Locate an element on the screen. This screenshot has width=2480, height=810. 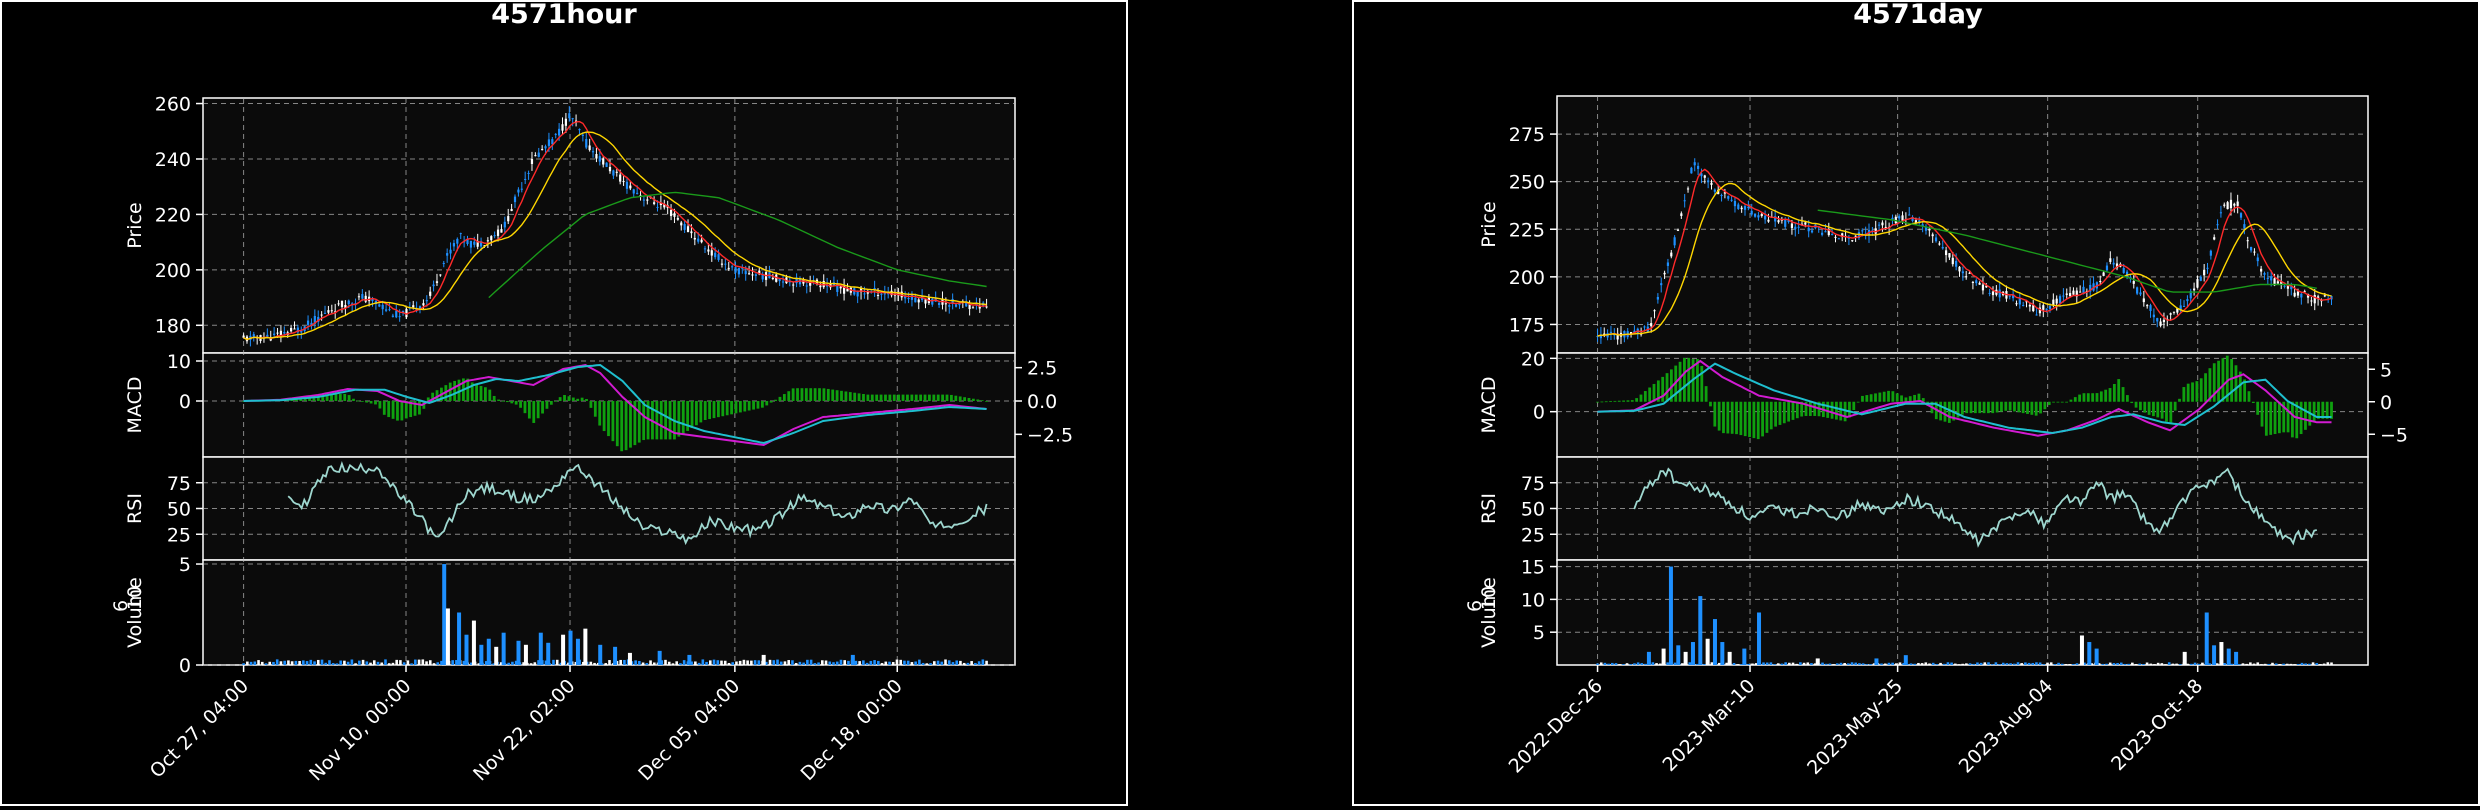
c1-price-axis-label: Price is located at coordinates (1489, 224).